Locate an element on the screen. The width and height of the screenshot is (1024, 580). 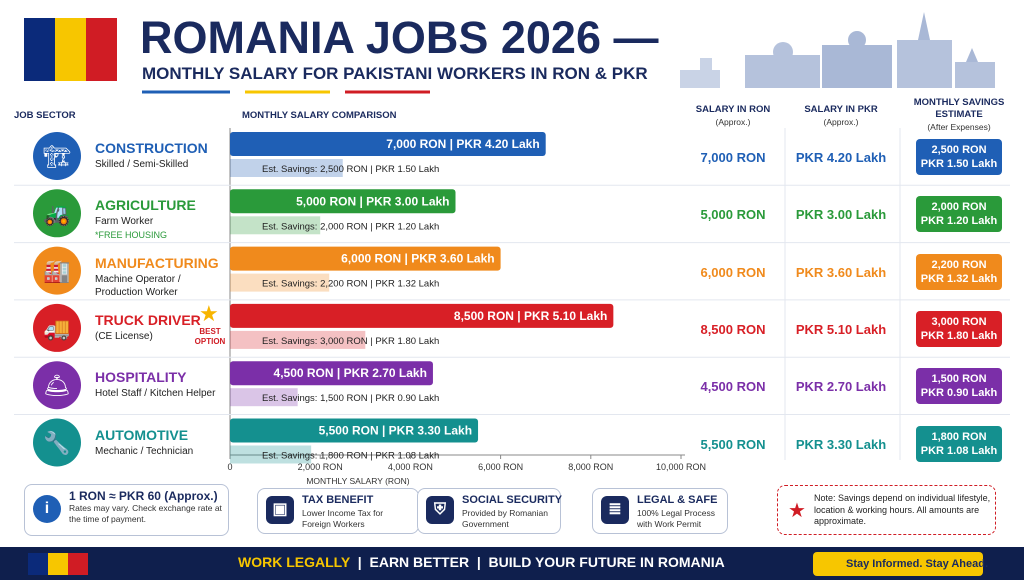
star: ★ is located at coordinates (797, 511).